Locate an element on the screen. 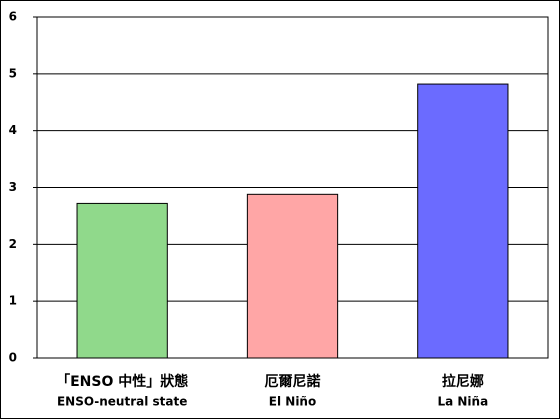 The height and width of the screenshot is (419, 560). y-tick-label: 5 is located at coordinates (13, 73).